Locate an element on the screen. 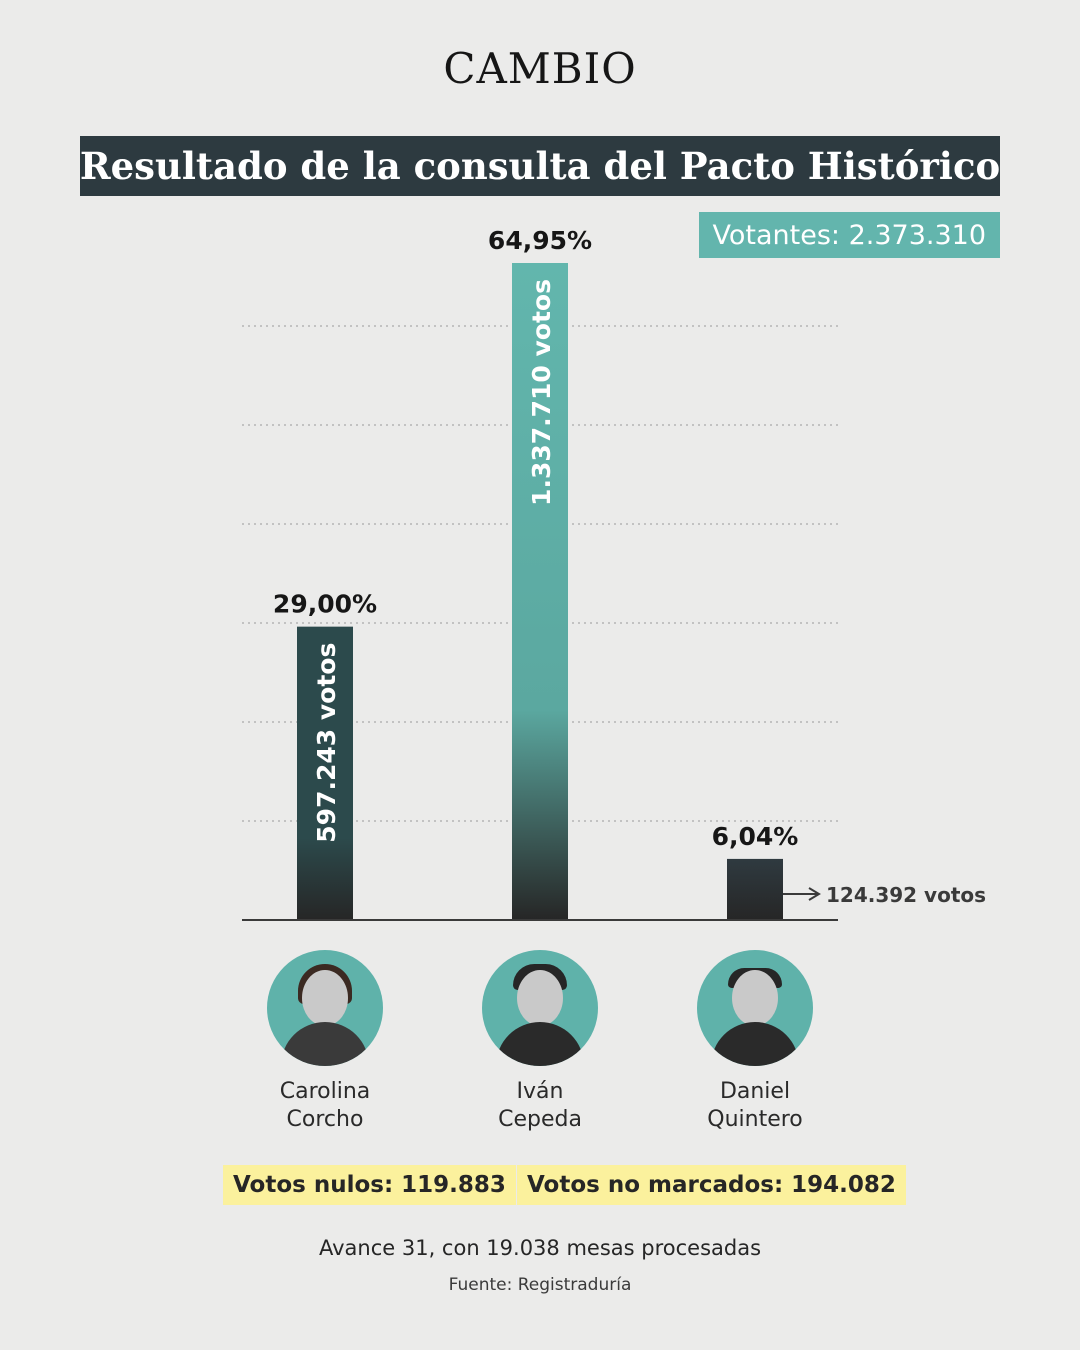 Image resolution: width=1080 pixels, height=1350 pixels. carolina-corcho-photo is located at coordinates (325, 1008).